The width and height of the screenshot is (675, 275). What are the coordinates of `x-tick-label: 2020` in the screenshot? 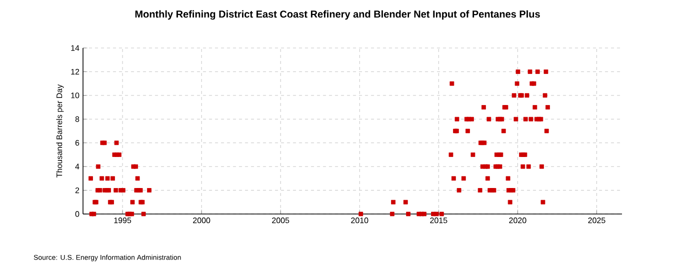 It's located at (517, 221).